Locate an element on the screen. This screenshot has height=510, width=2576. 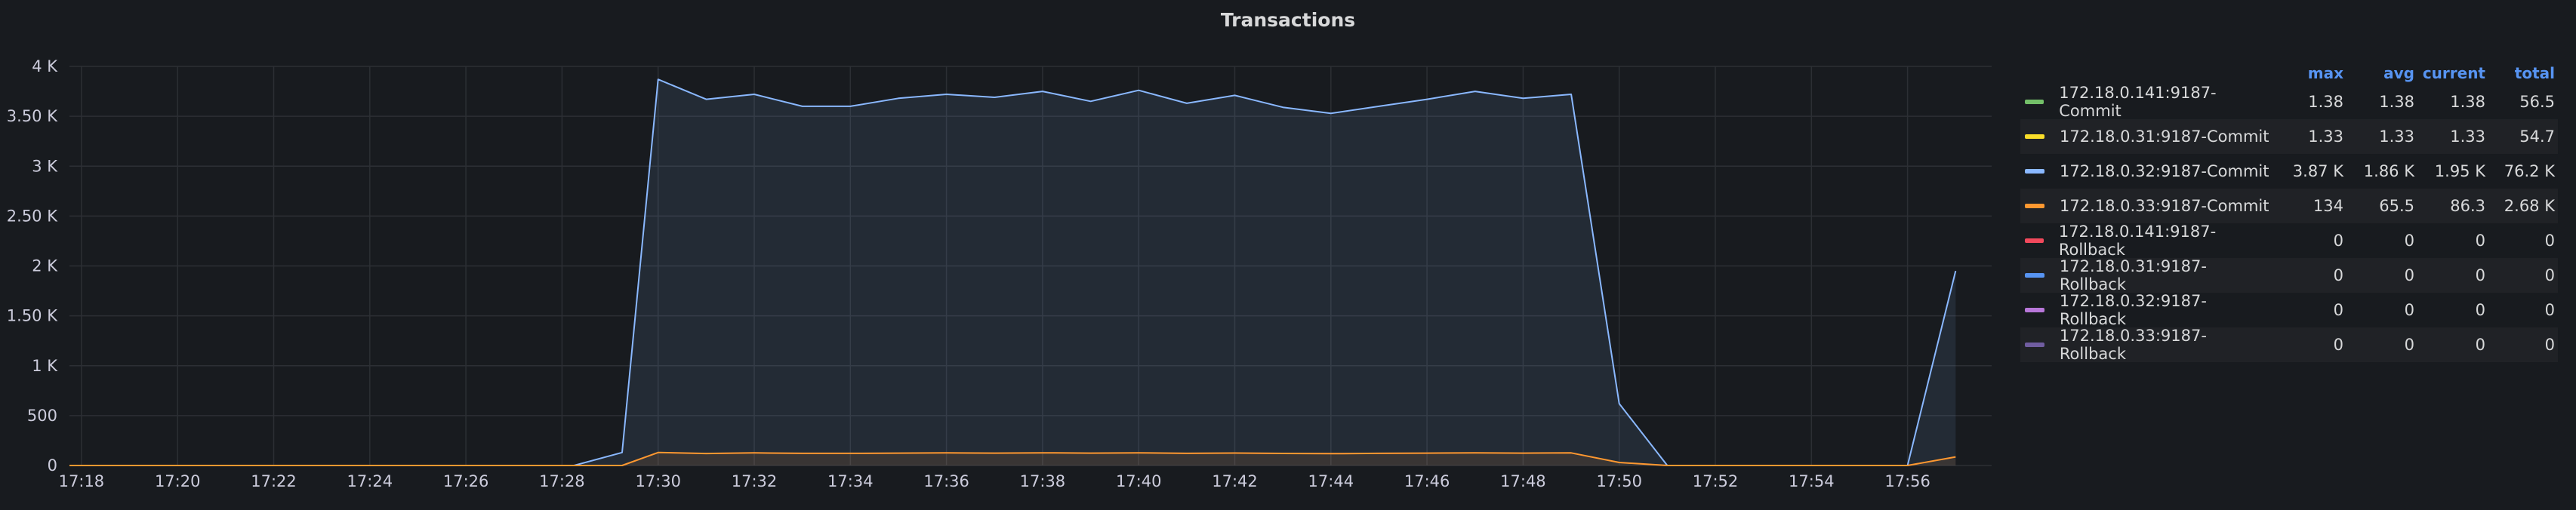
y-axis-ticks: 0 500 1 K 1.50 K 2 K 2.50 K 3 K 3.50 K 4 K is located at coordinates (32, 266).